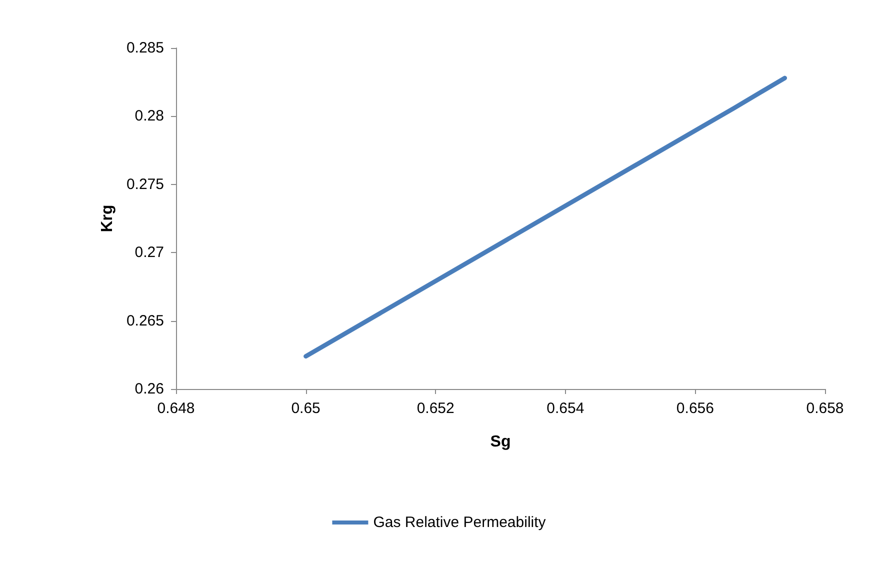  Describe the element at coordinates (459, 522) in the screenshot. I see `legend-label: Gas Relative Permeability` at that location.